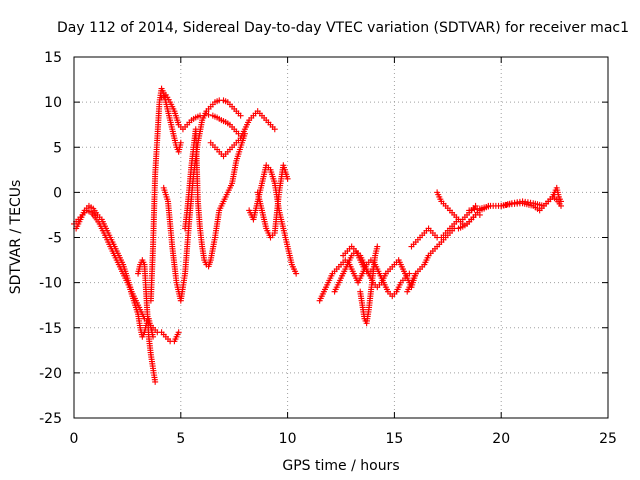 This screenshot has width=640, height=480. I want to click on y-tick-label: -15, so click(50, 329).